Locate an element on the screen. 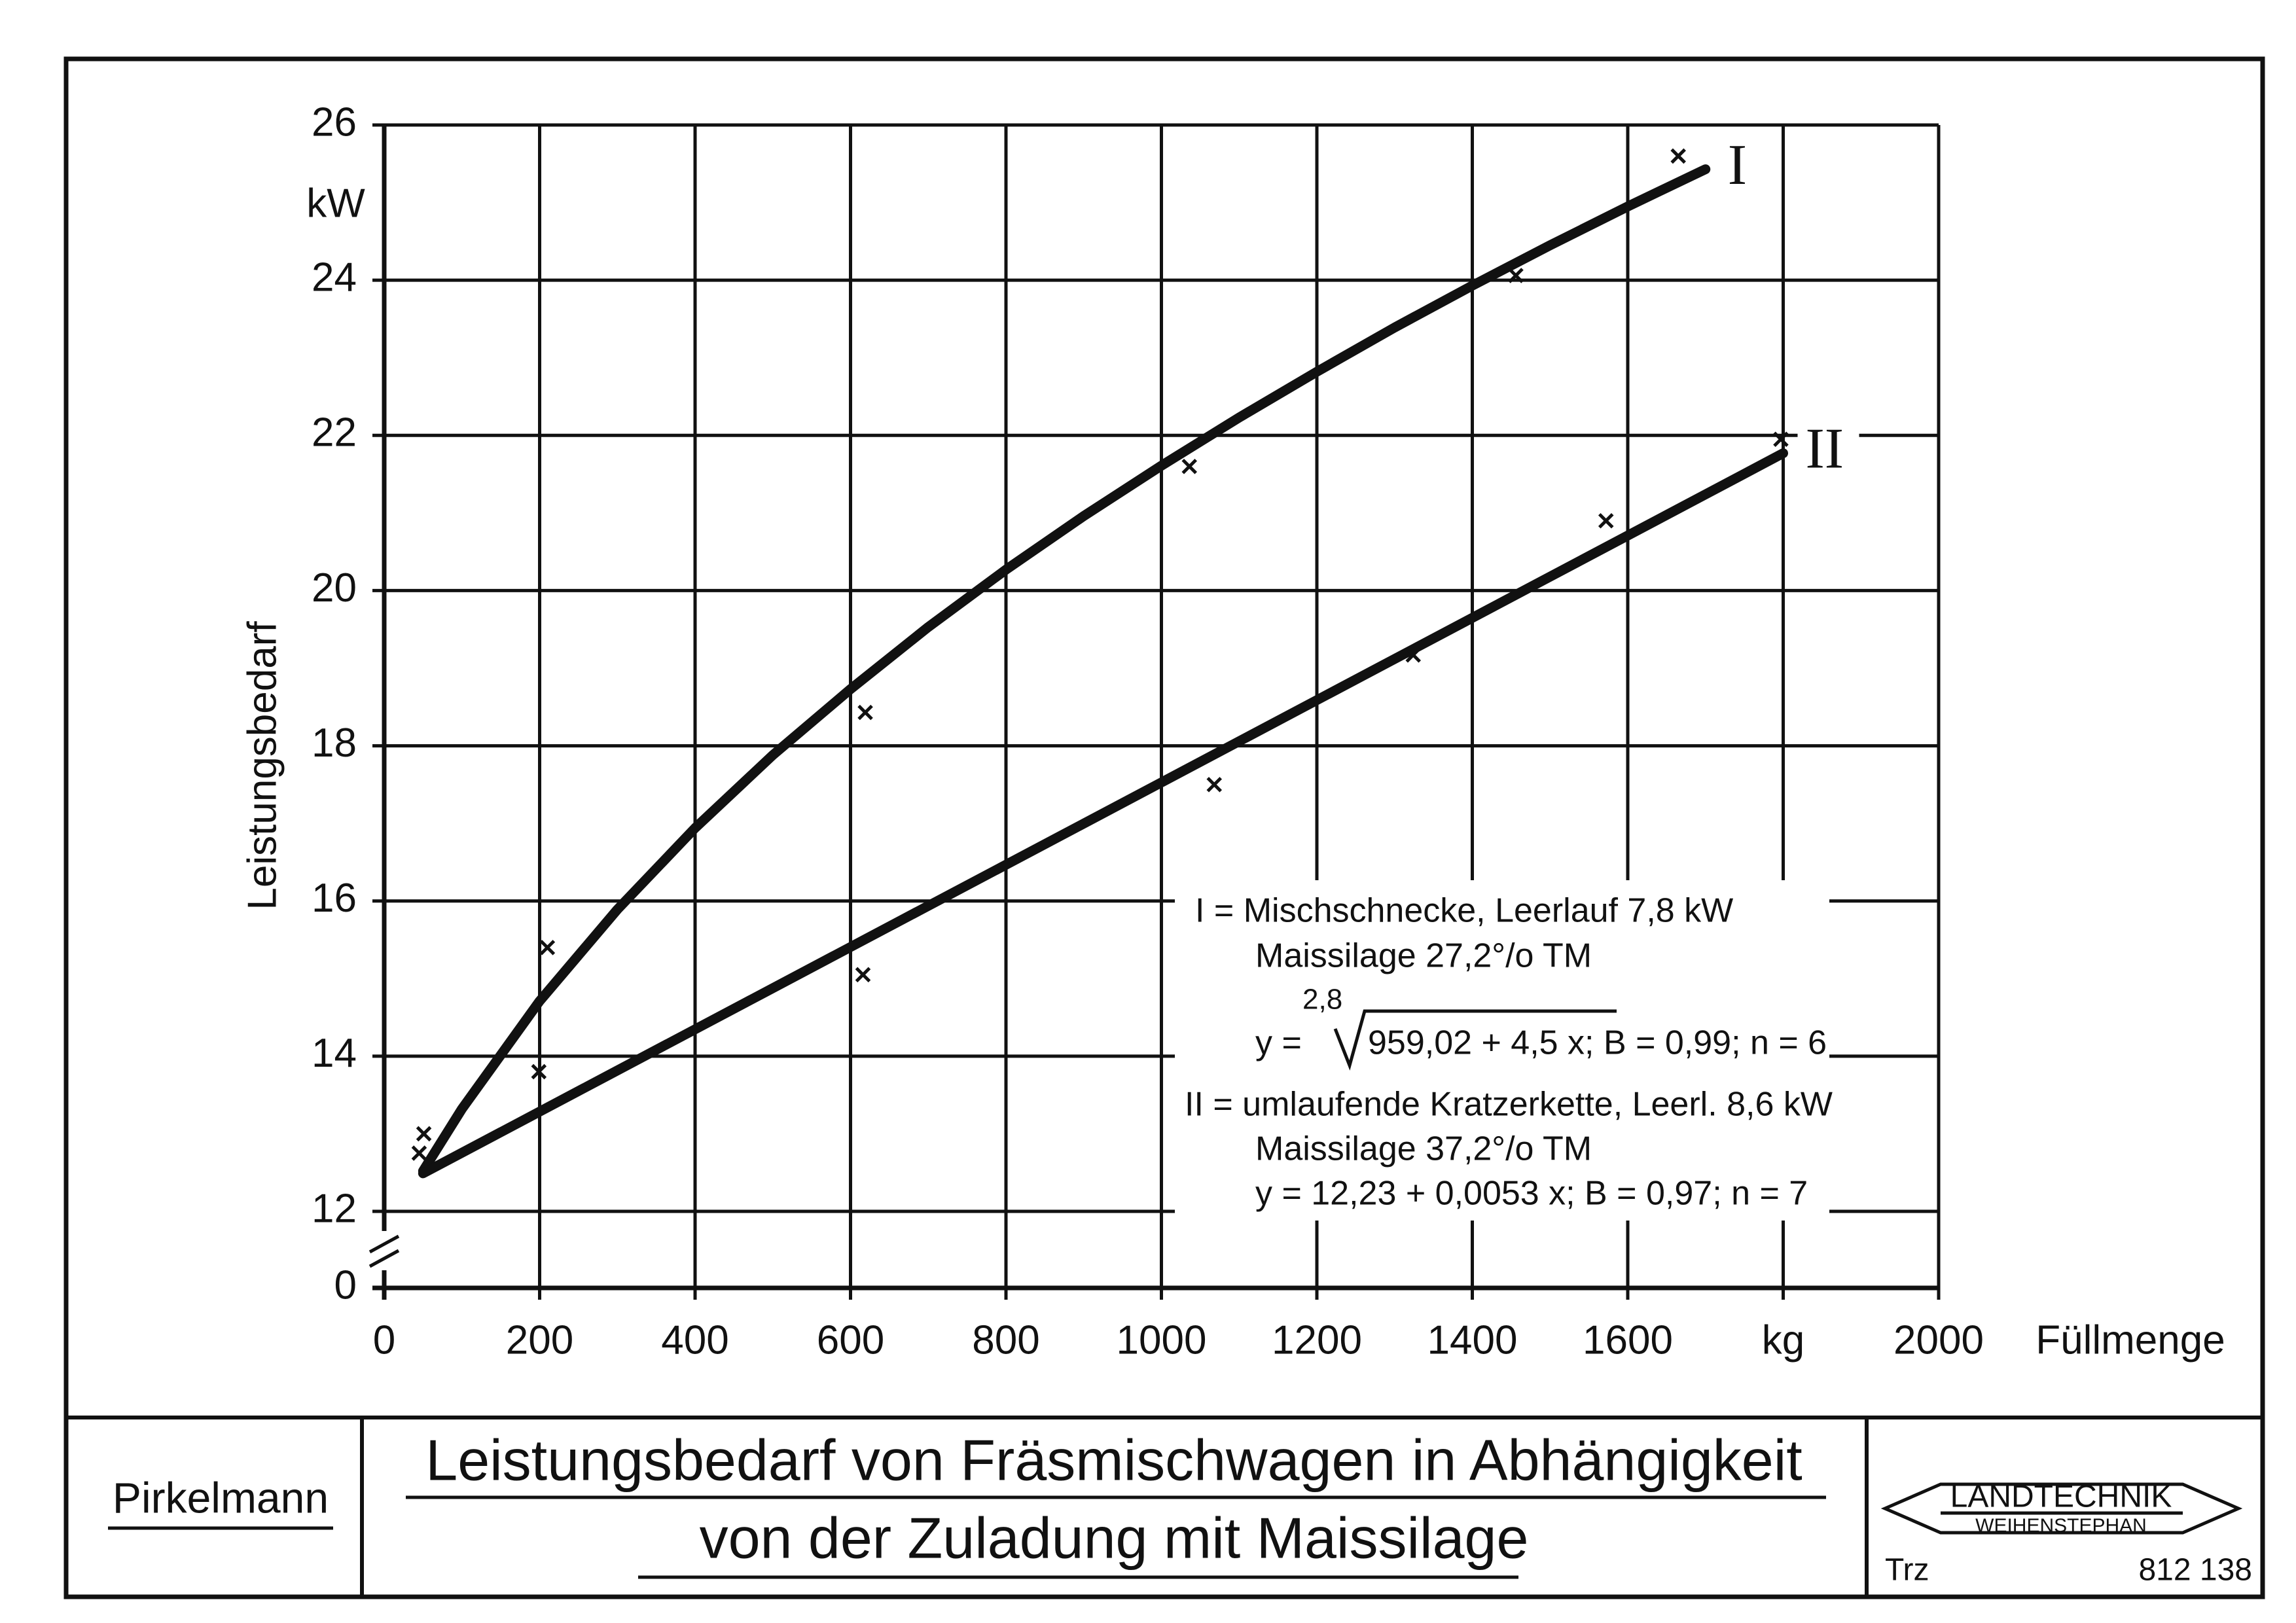 This screenshot has width=2296, height=1623. y-unit: kW is located at coordinates (335, 203).